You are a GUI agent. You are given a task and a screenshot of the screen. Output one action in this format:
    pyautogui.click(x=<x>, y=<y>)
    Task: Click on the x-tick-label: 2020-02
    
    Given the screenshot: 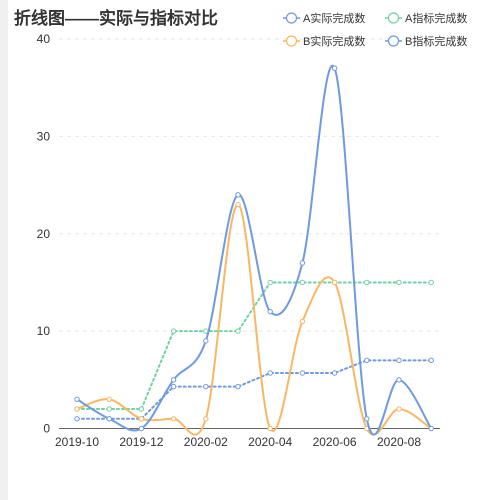 What is the action you would take?
    pyautogui.click(x=206, y=442)
    